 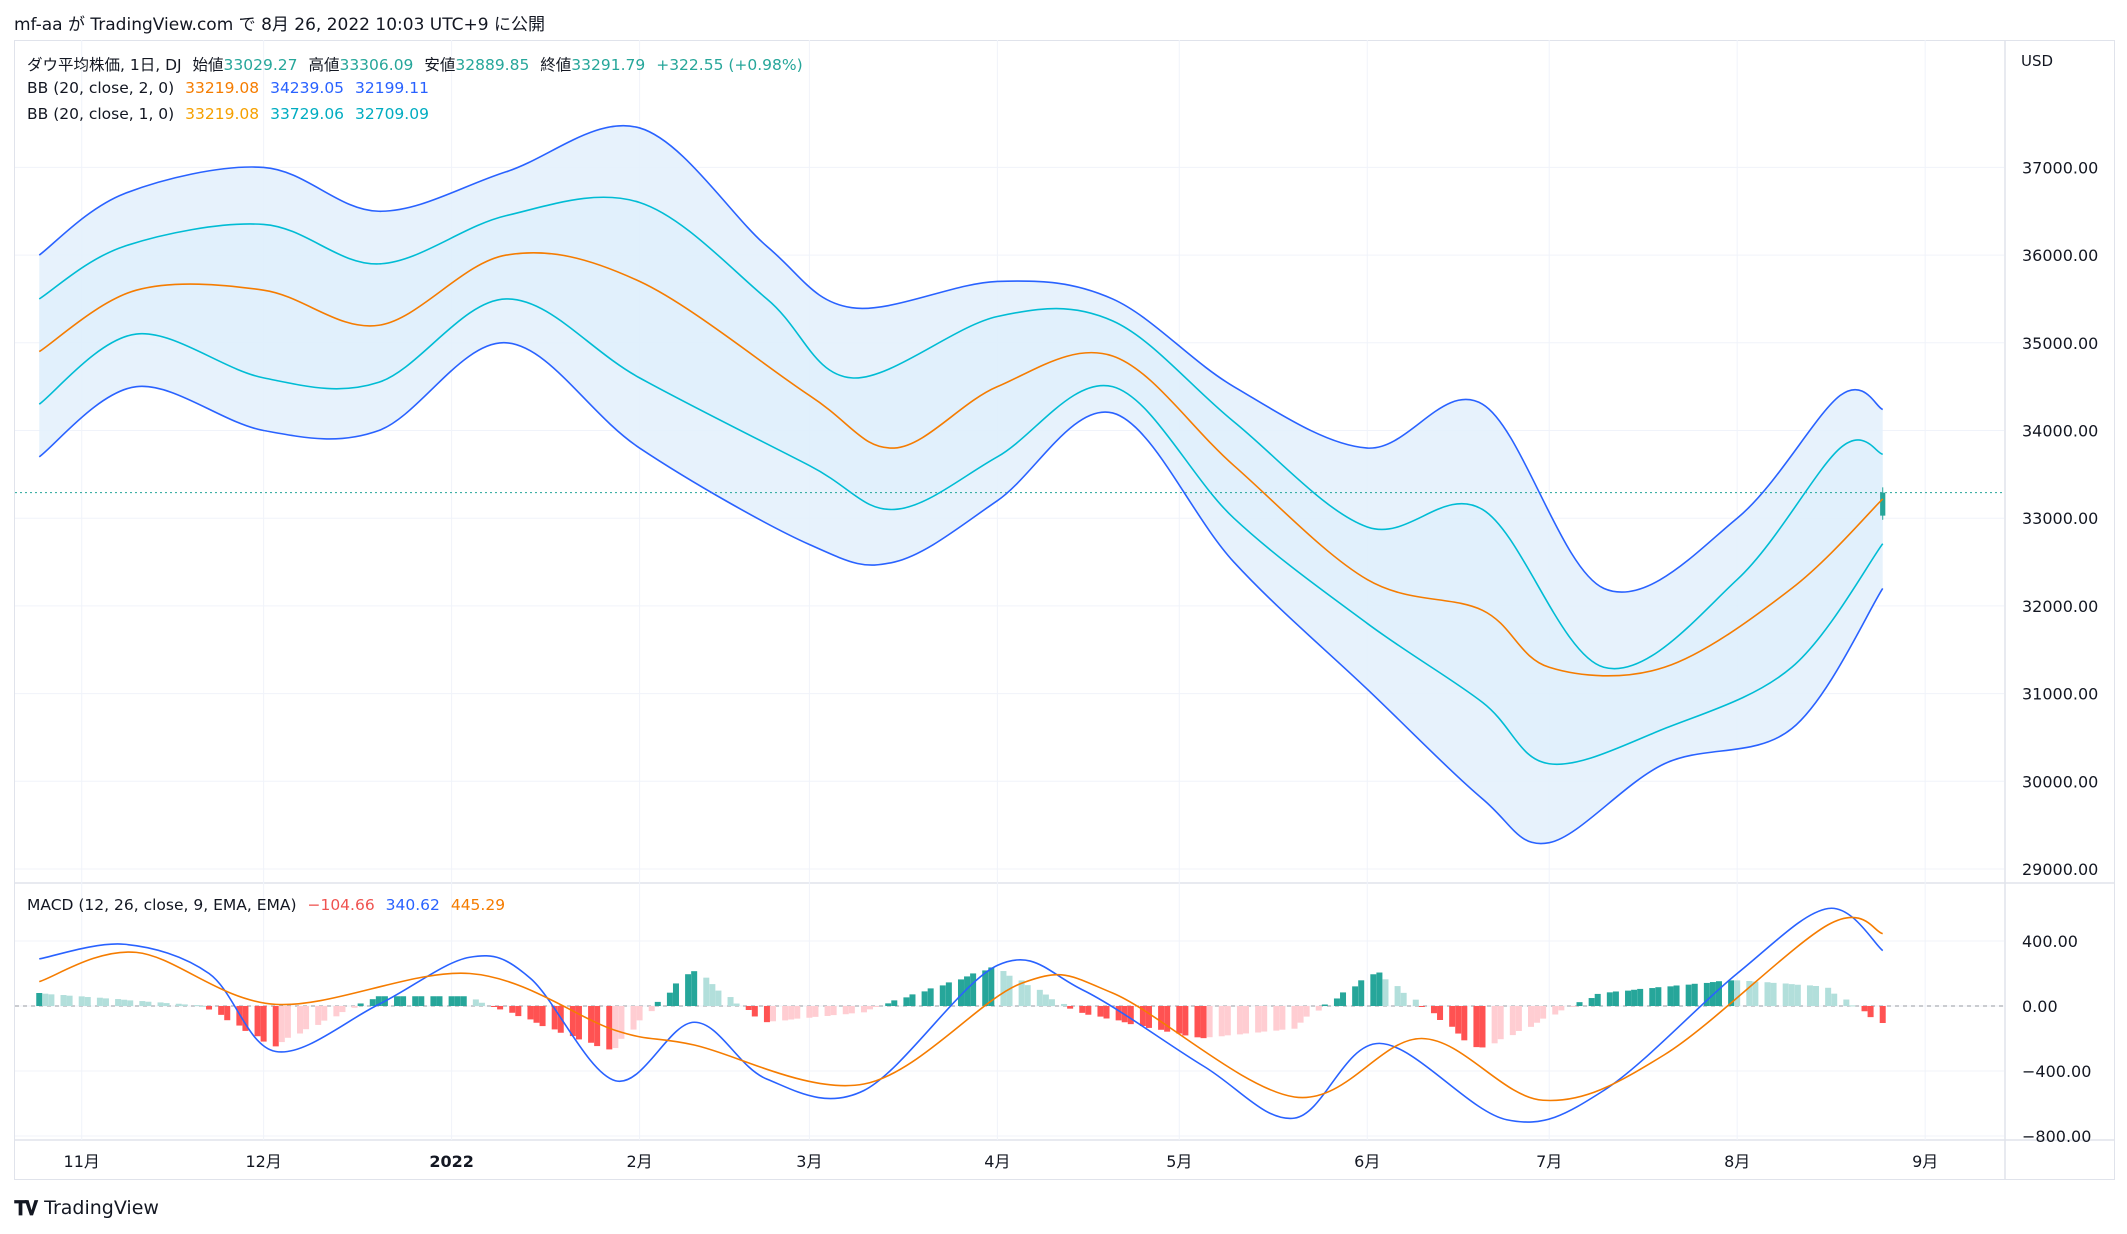 I want to click on price-tick-label: 35000.00, so click(x=2060, y=343).